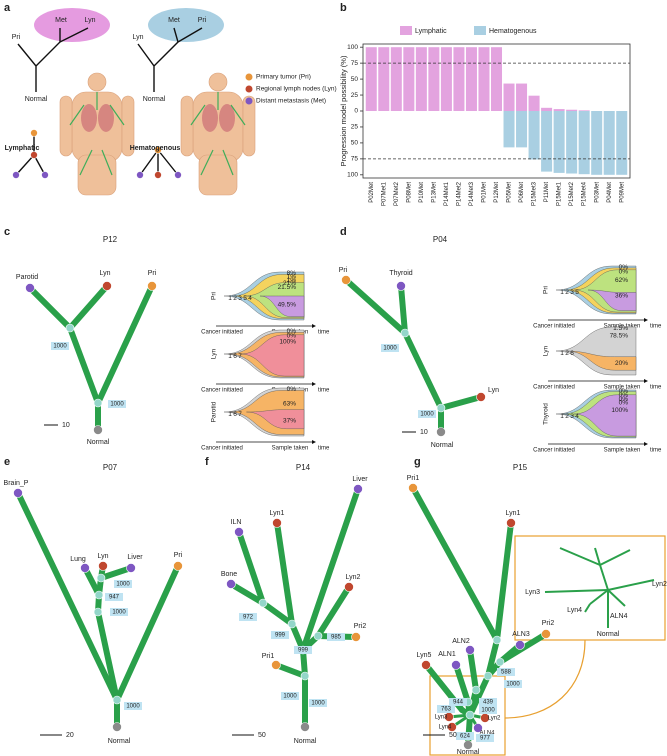 This screenshot has height=756, width=667. I want to click on x-tick-label: P02Met, so click(372, 192).